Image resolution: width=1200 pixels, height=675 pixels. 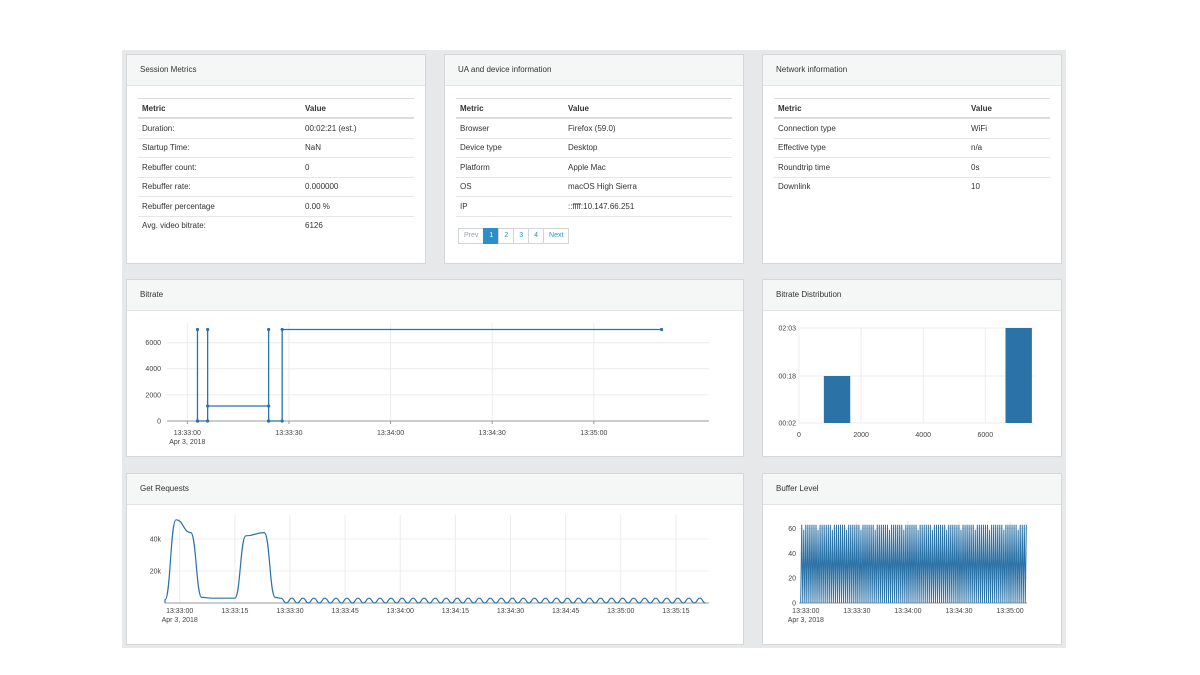 I want to click on y-tick-label: 2000, so click(x=153, y=395).